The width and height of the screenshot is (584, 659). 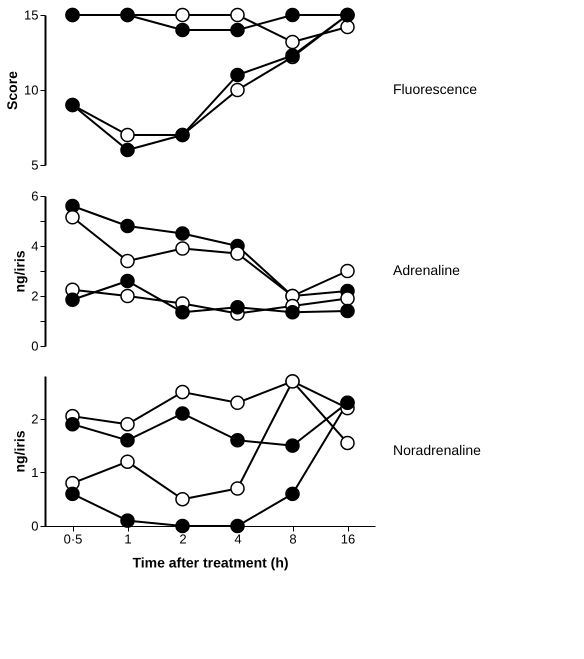 What do you see at coordinates (238, 539) in the screenshot?
I see `x-tick-label: 4` at bounding box center [238, 539].